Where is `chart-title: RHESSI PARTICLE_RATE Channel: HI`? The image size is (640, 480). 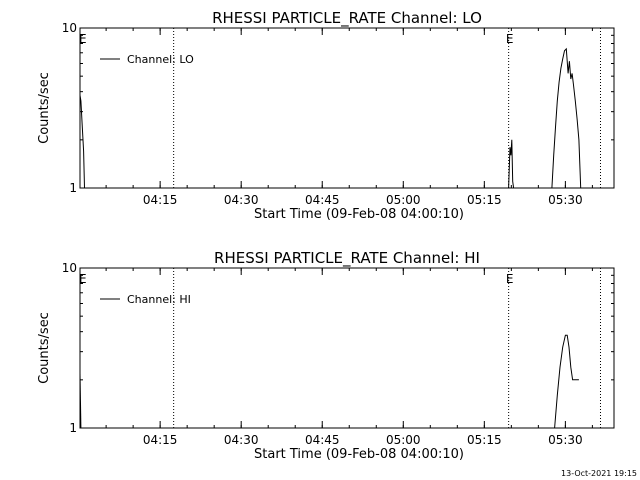 chart-title: RHESSI PARTICLE_RATE Channel: HI is located at coordinates (347, 258).